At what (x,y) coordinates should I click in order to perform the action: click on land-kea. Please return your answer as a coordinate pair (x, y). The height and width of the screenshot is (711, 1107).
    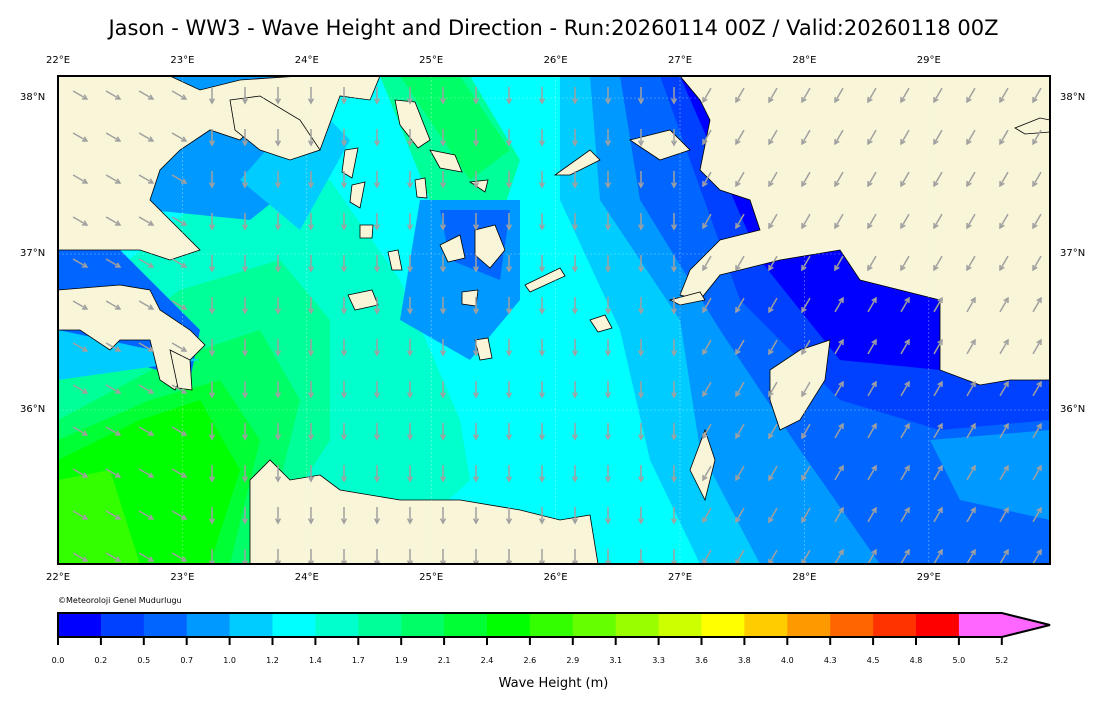
    Looking at the image, I should click on (350, 163).